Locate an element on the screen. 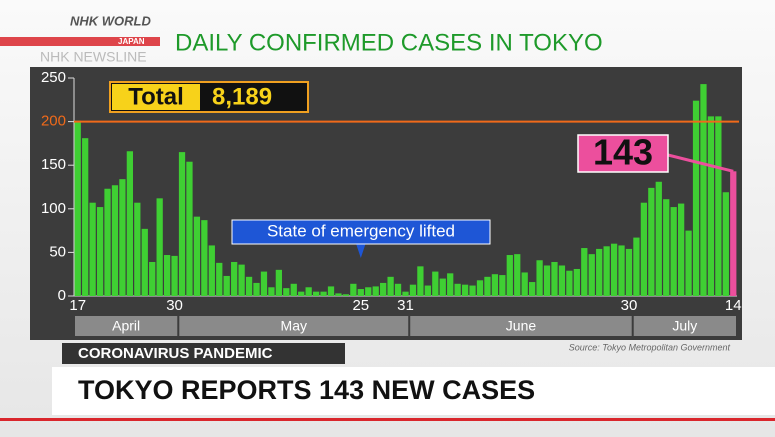 This screenshot has width=775, height=437. y-tick-label: 100 is located at coordinates (53, 208).